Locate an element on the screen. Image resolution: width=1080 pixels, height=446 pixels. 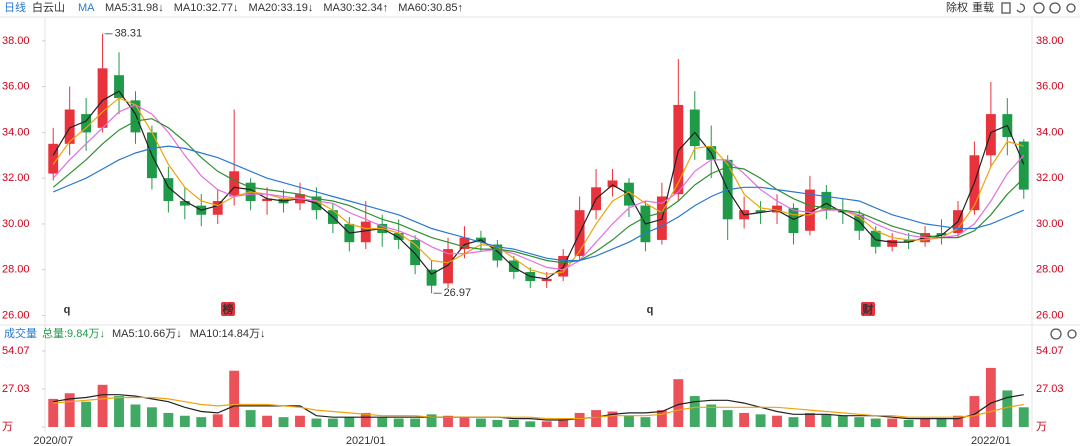
x-tick-label: 2022/01 is located at coordinates (991, 440).